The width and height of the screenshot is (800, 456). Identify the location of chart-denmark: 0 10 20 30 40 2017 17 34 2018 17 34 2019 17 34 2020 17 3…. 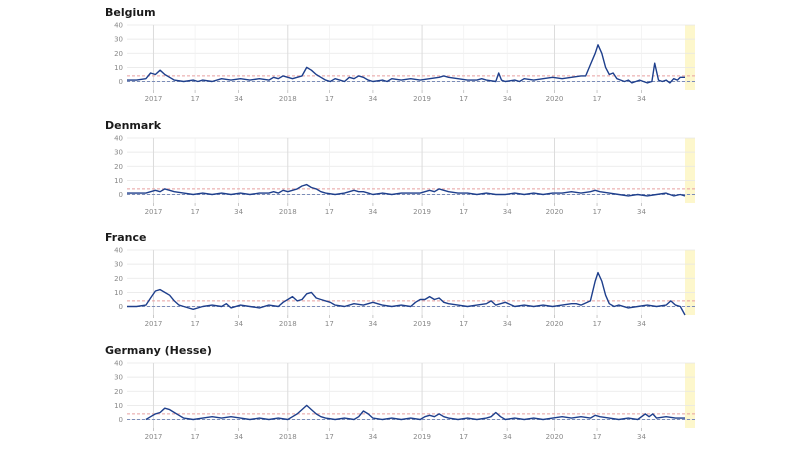
(404, 175).